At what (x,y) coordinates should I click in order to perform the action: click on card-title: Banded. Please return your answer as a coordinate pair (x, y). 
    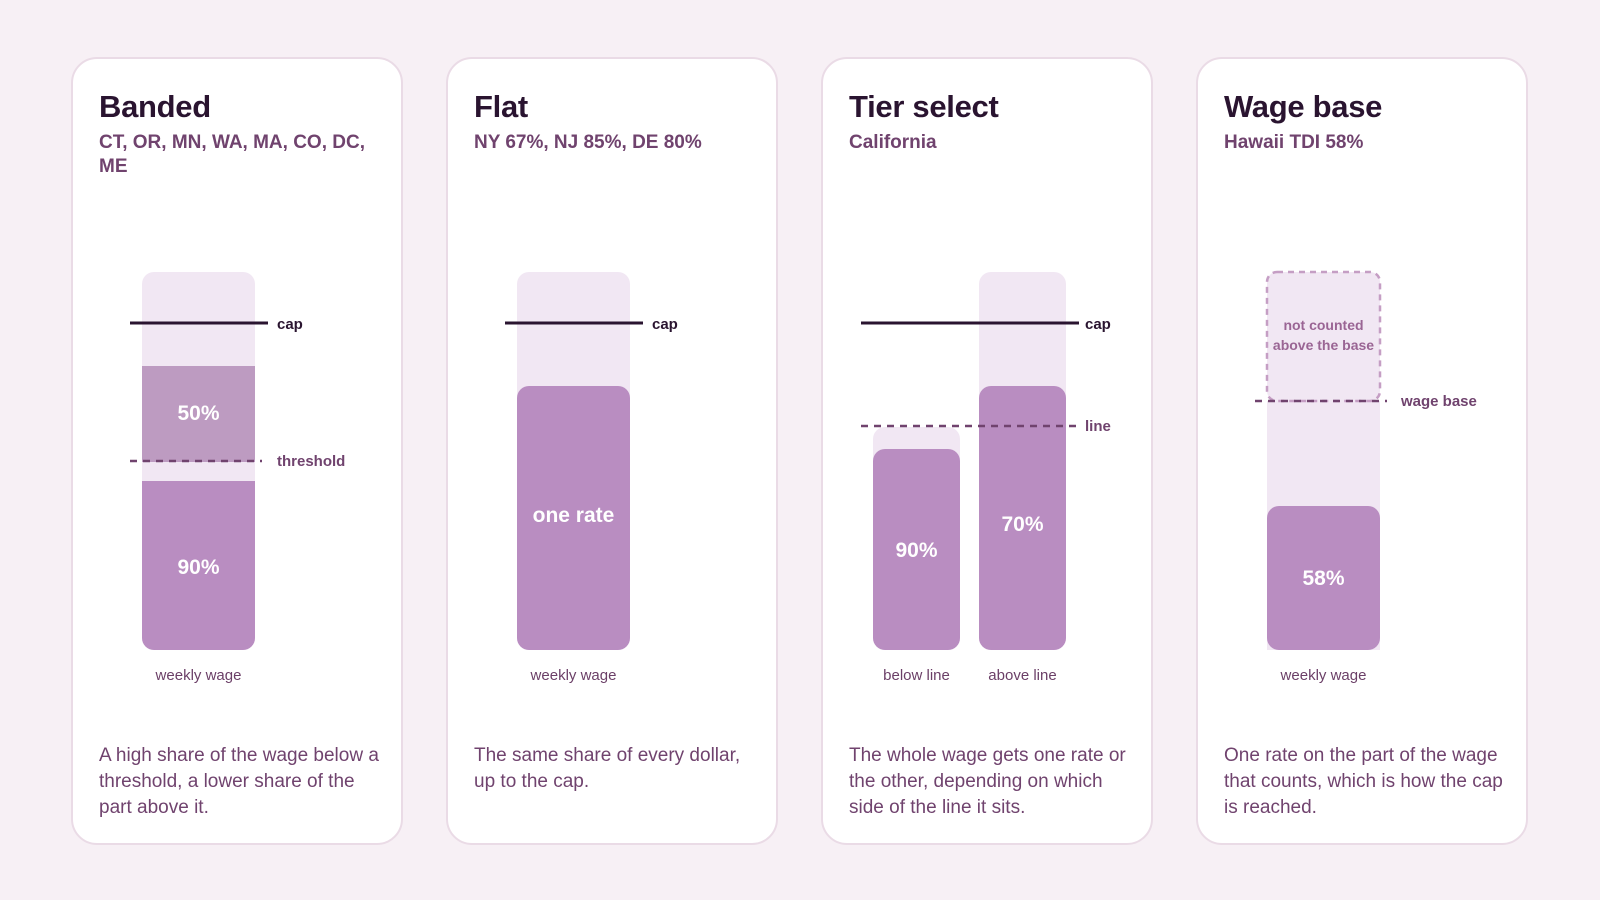
    Looking at the image, I should click on (155, 106).